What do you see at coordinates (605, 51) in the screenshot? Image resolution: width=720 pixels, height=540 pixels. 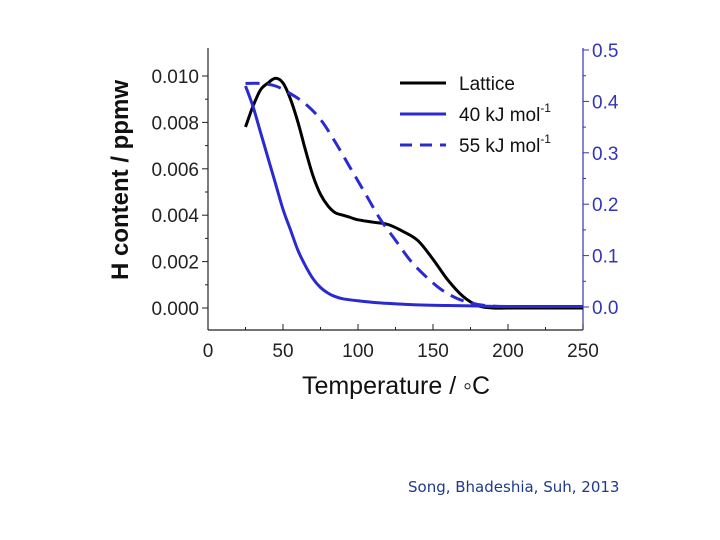 I see `y-right-tick-label: 0.5` at bounding box center [605, 51].